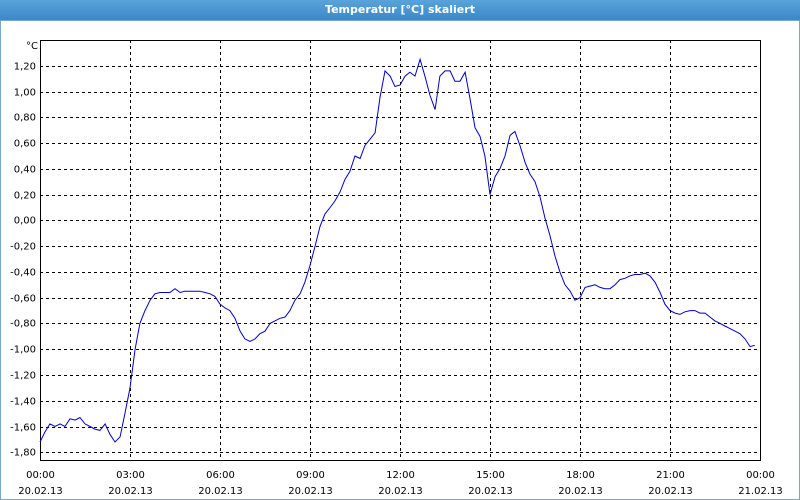  Describe the element at coordinates (310, 475) in the screenshot. I see `x-tick-label: 09:00` at that location.